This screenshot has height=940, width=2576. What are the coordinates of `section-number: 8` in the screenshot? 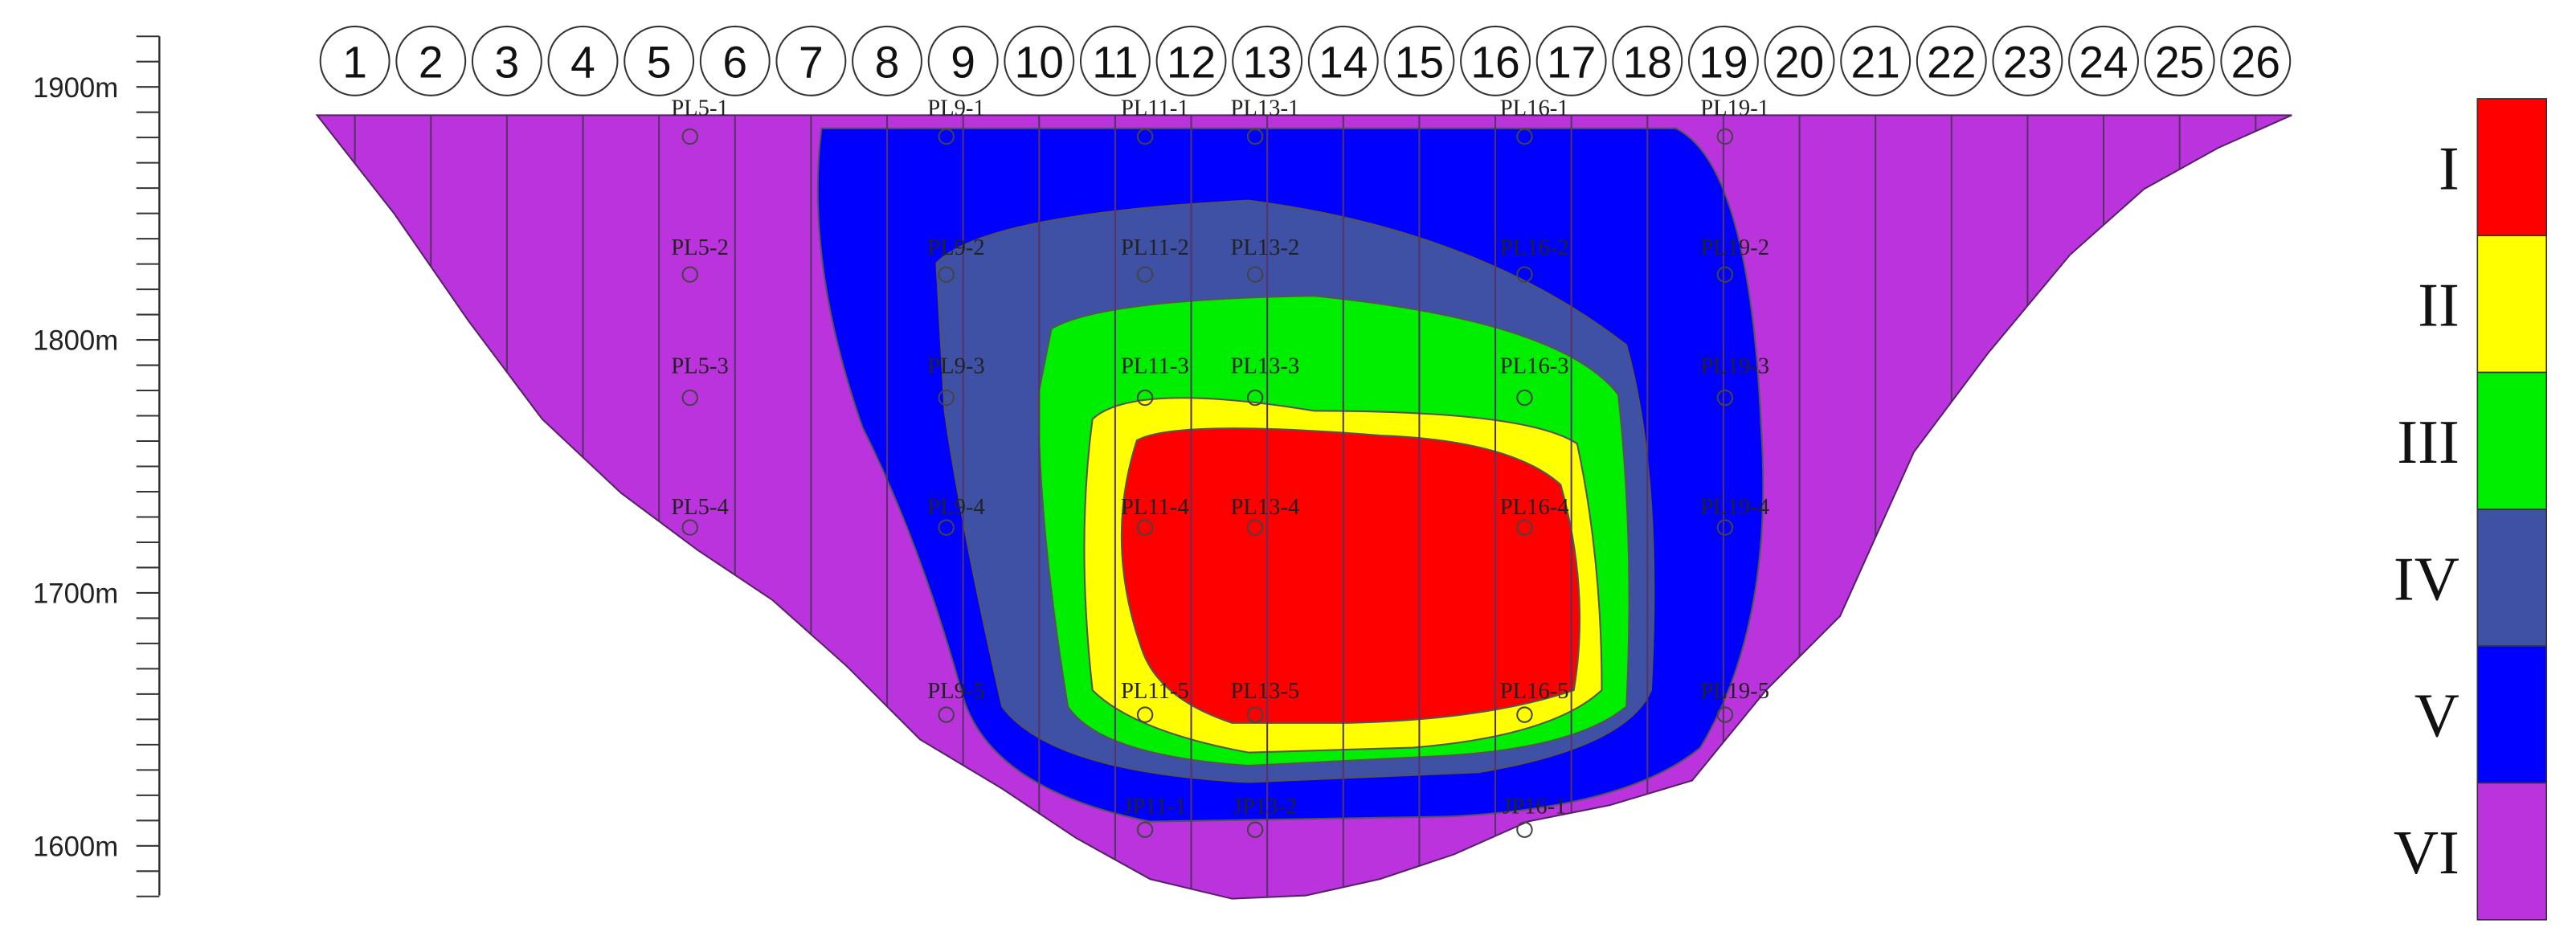 It's located at (888, 62).